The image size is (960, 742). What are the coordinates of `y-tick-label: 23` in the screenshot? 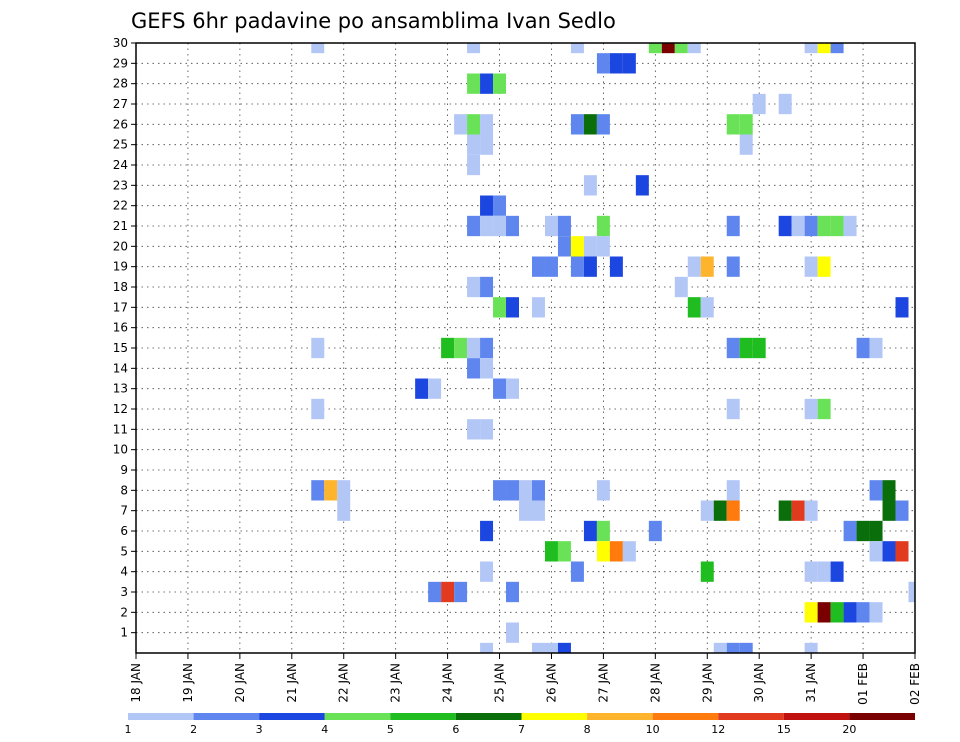 It's located at (120, 185).